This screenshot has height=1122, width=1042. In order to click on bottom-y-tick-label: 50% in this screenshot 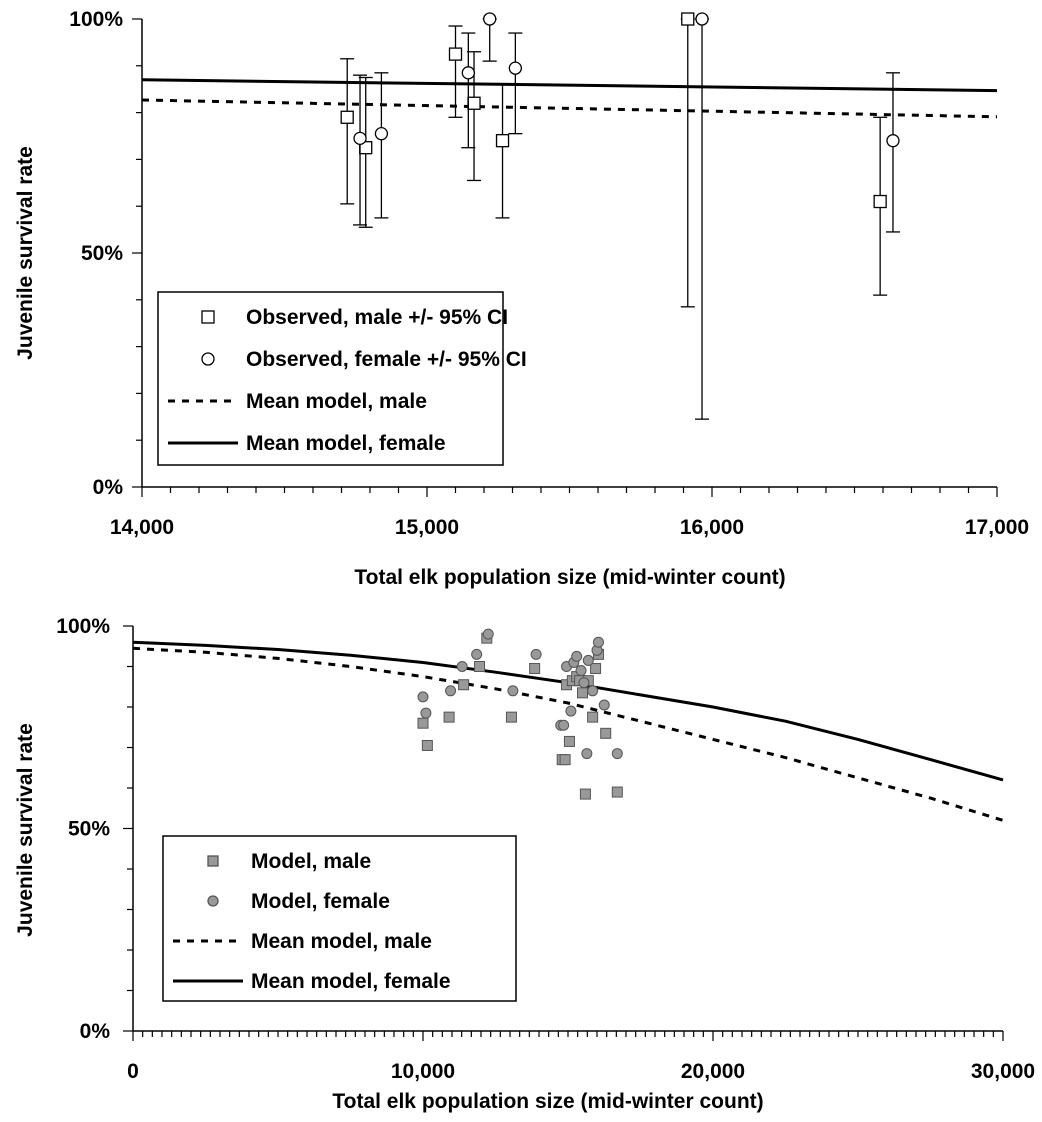, I will do `click(89, 829)`.